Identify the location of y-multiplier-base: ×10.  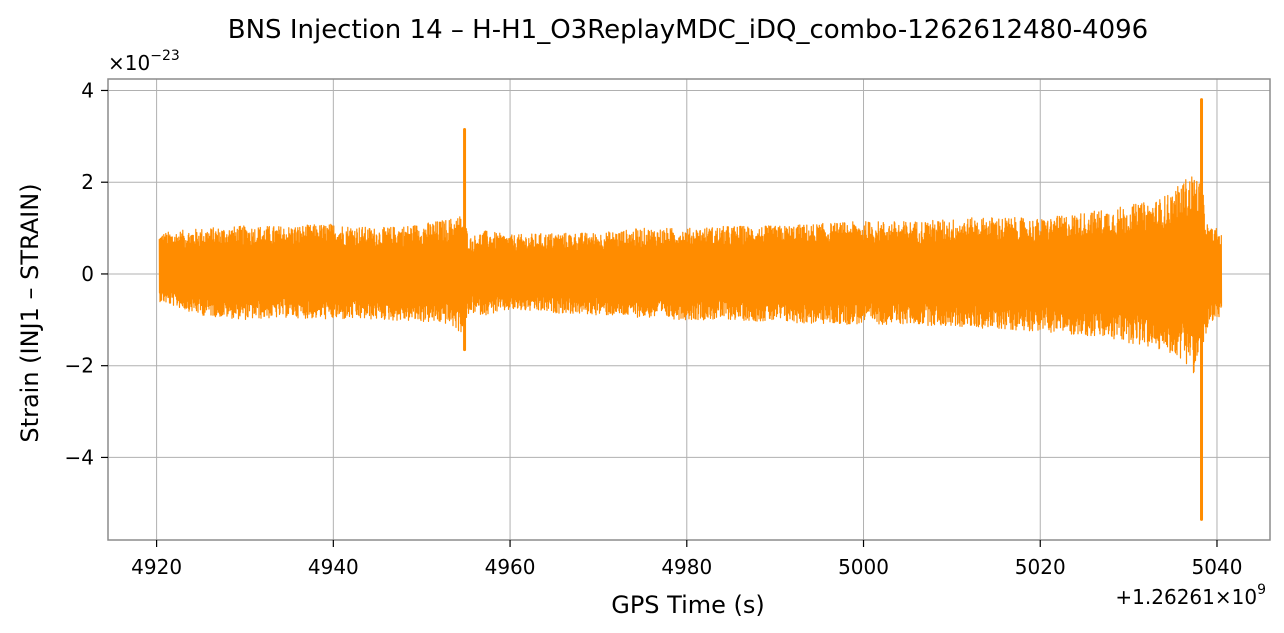
(129, 63).